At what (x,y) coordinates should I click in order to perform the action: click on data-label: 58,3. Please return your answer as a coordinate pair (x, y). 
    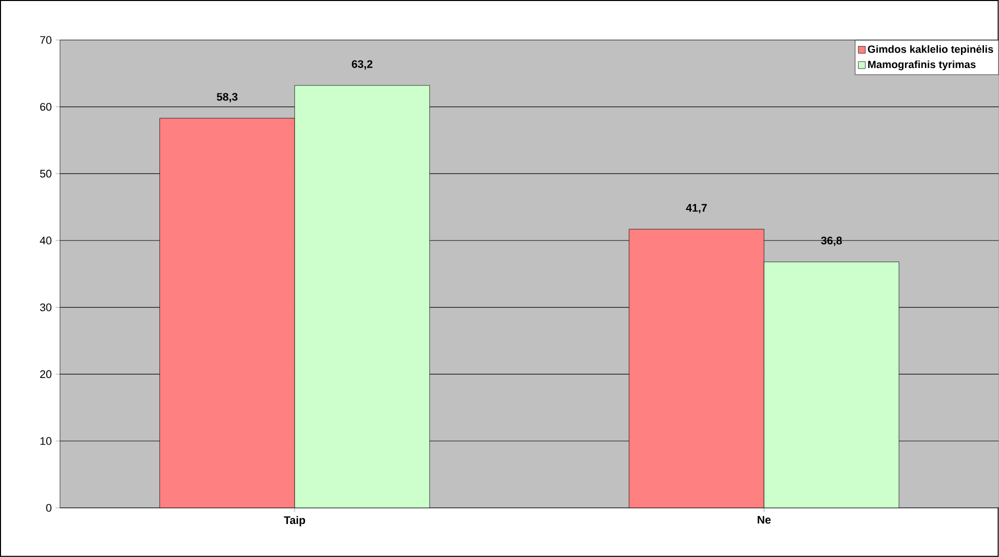
    Looking at the image, I should click on (227, 97).